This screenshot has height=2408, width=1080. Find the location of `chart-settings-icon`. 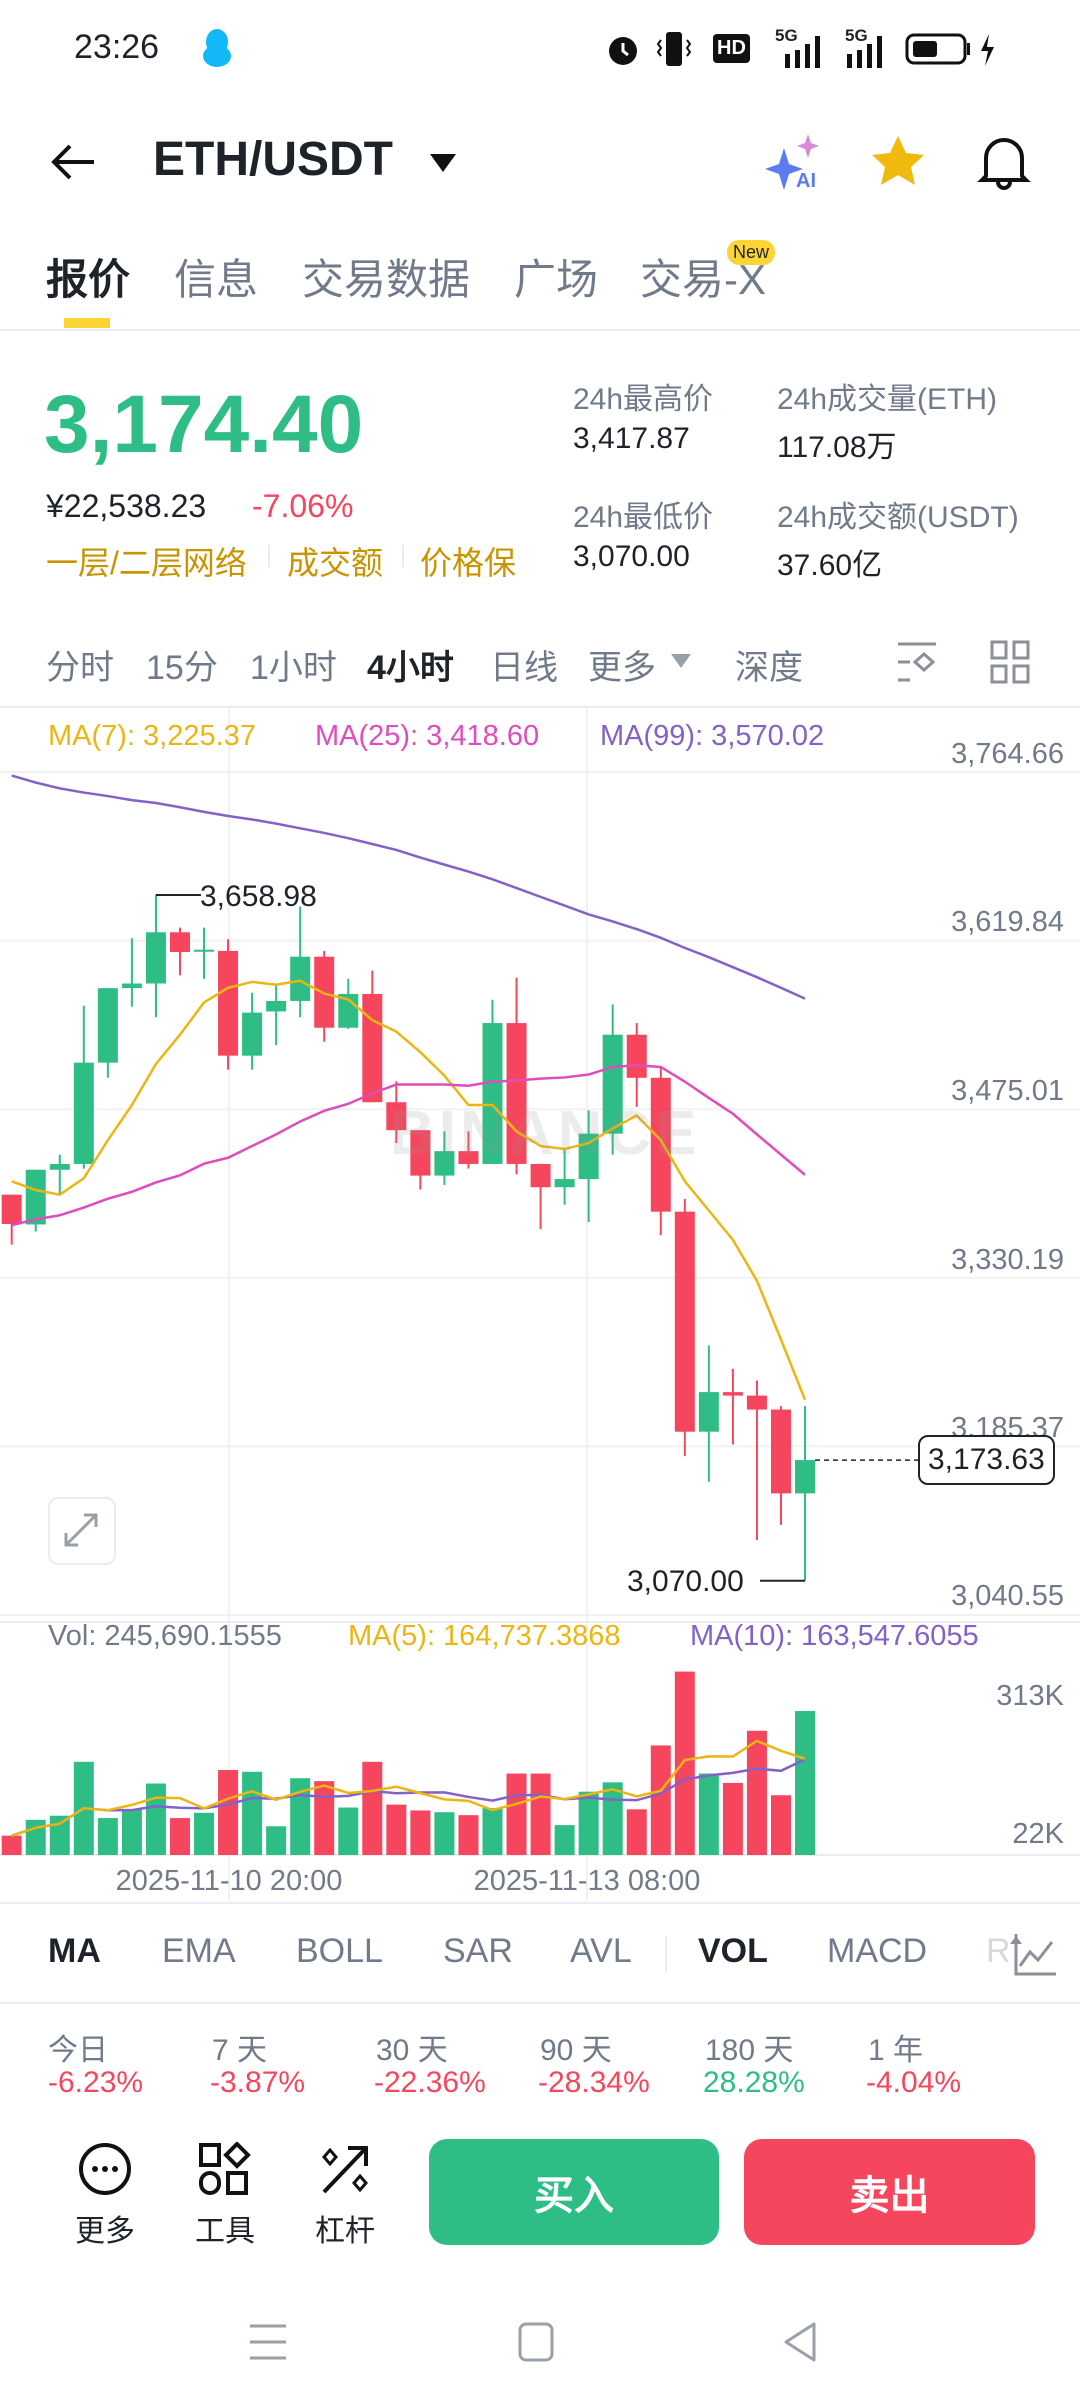

chart-settings-icon is located at coordinates (918, 662).